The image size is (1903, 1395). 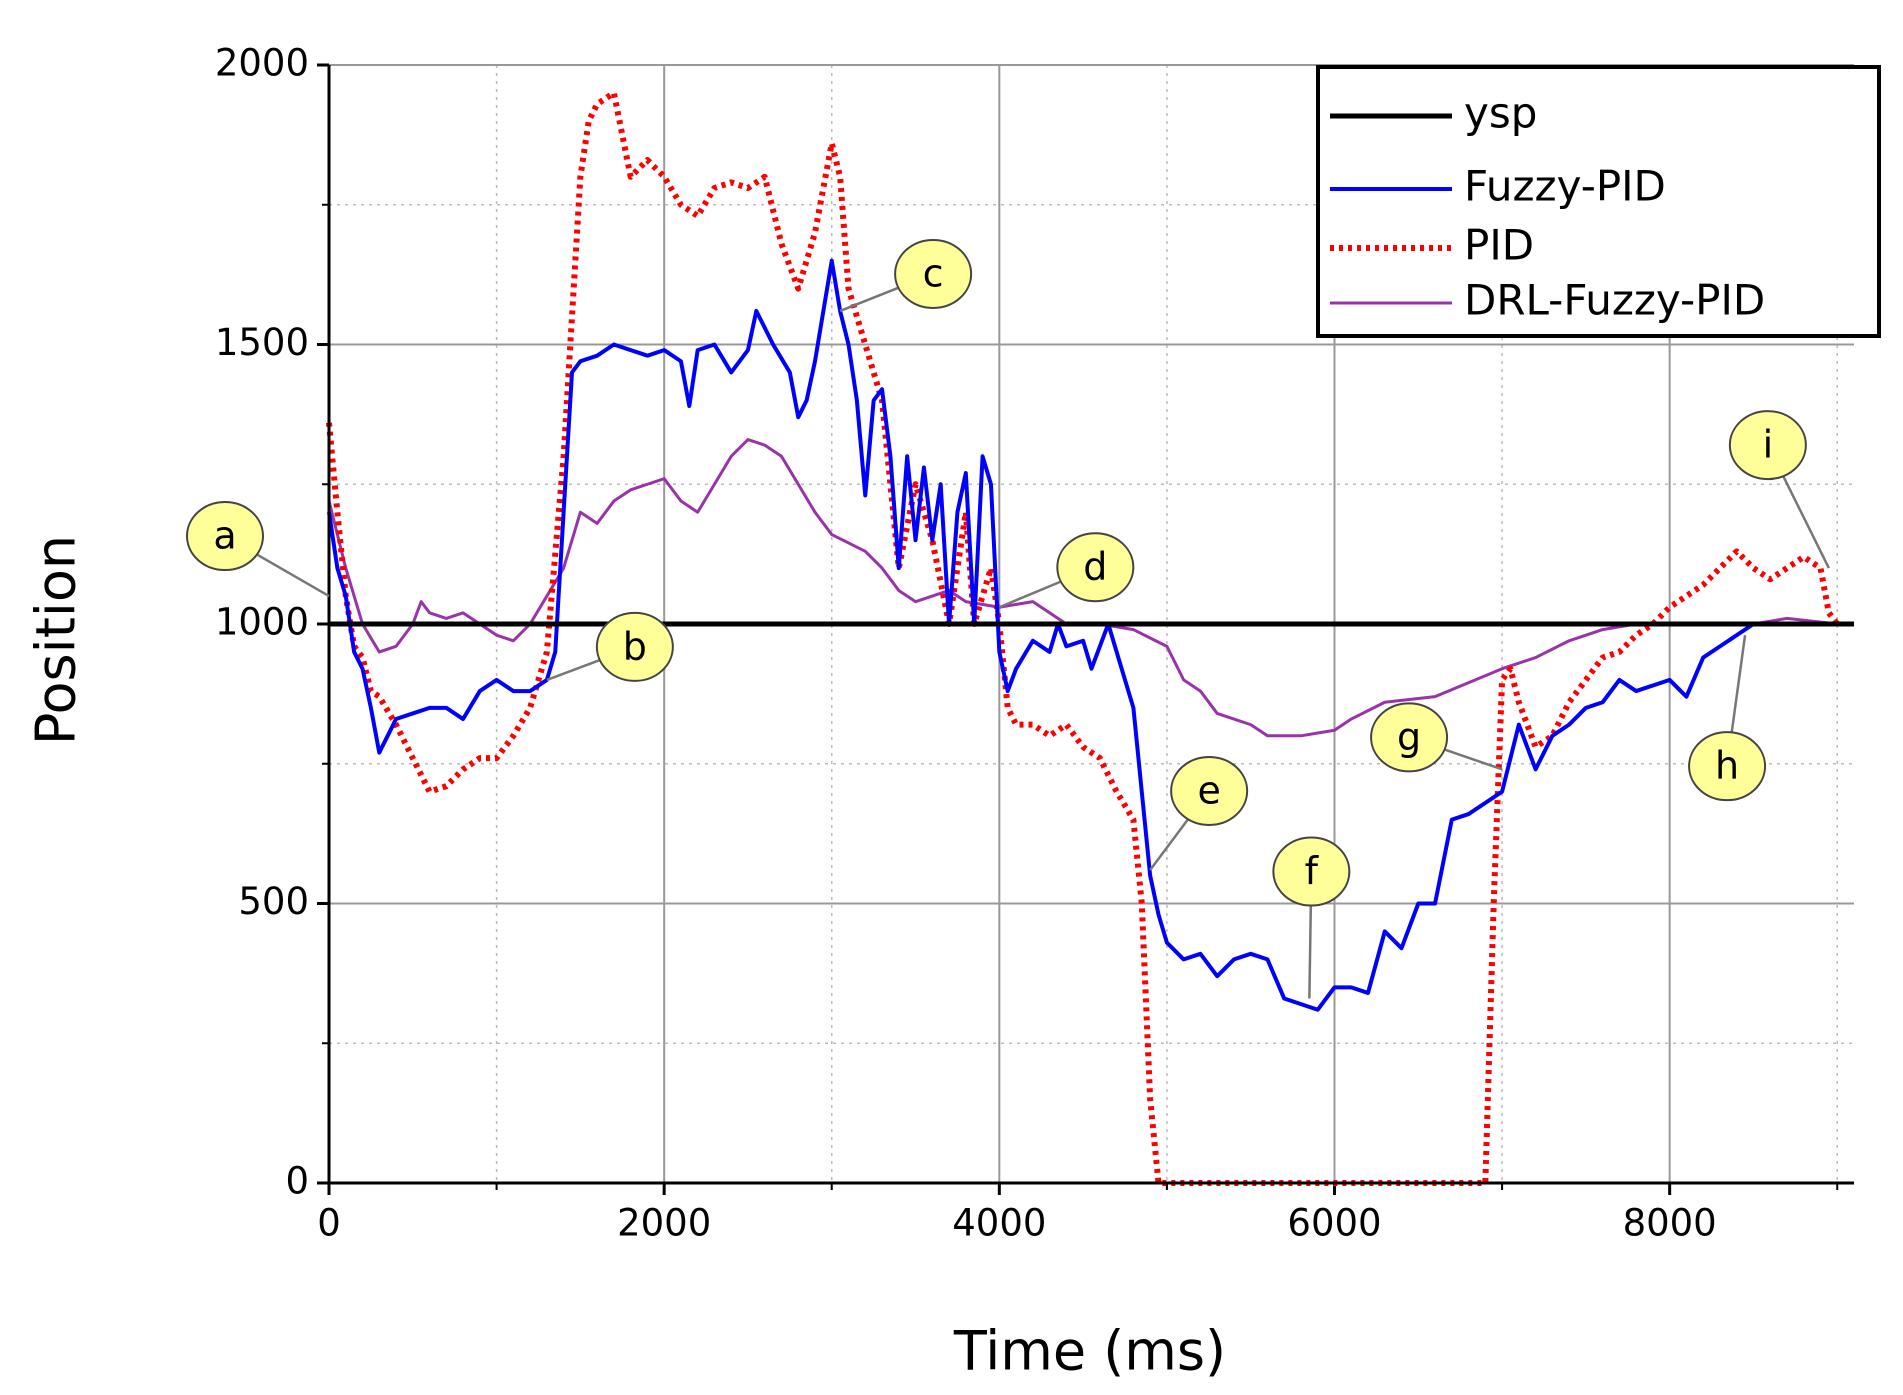 What do you see at coordinates (1089, 1351) in the screenshot?
I see `x-axis-title: Time (ms)` at bounding box center [1089, 1351].